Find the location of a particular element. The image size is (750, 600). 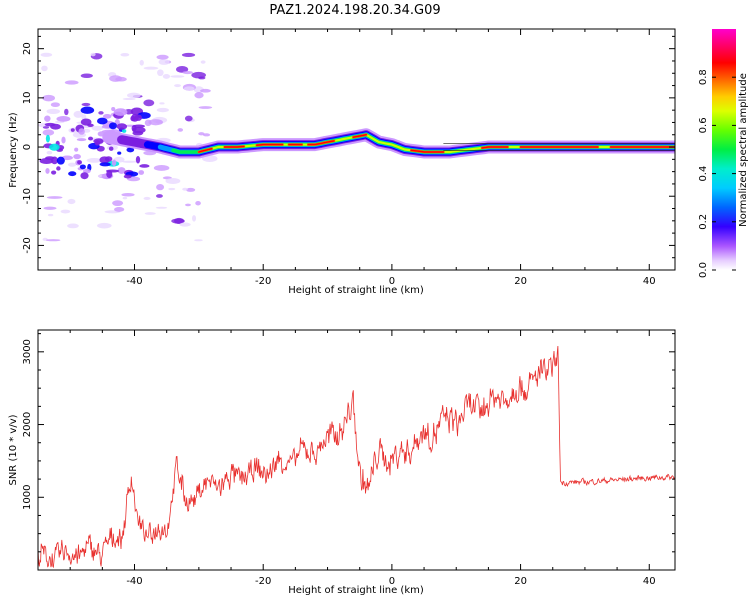

y-tick-label: -10 is located at coordinates (27, 196).